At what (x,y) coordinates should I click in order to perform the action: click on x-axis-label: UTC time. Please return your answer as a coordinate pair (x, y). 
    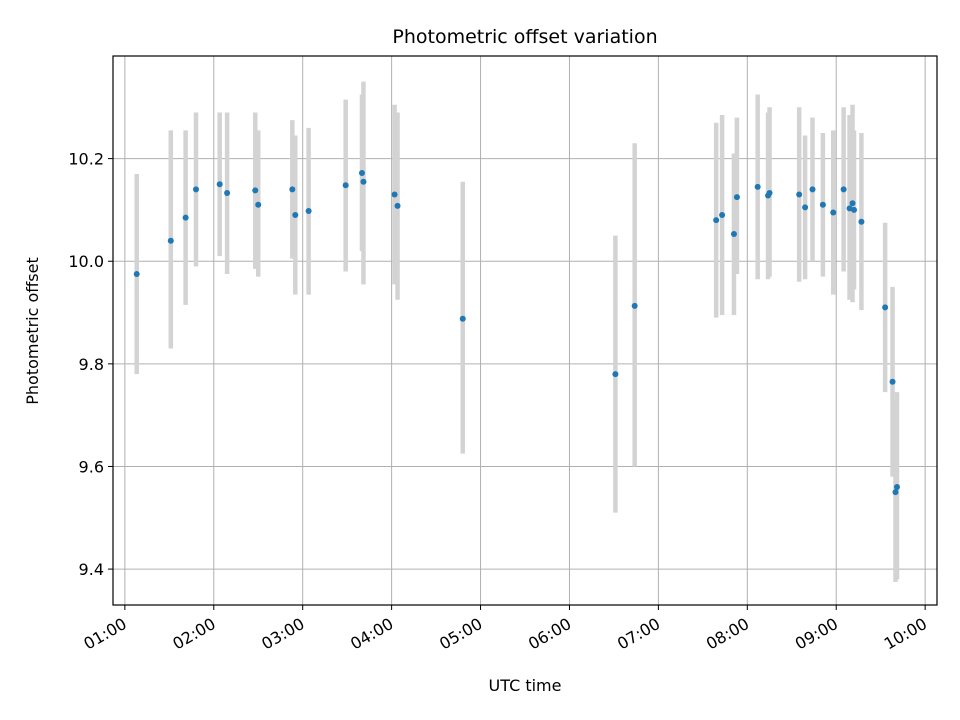
    Looking at the image, I should click on (525, 685).